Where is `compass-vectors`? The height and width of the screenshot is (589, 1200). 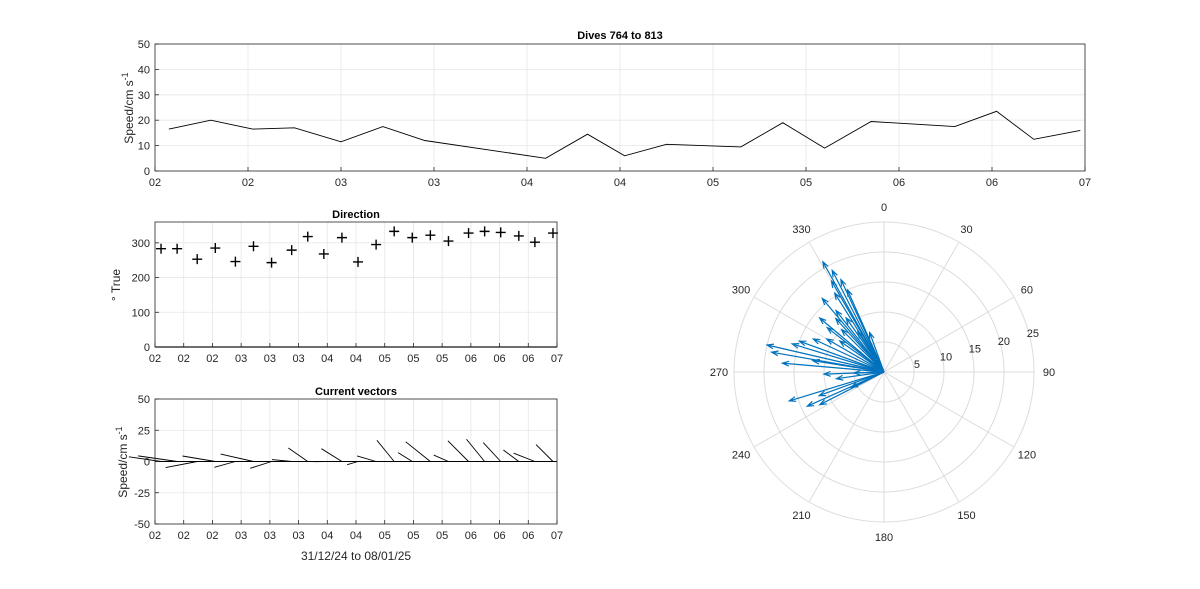 compass-vectors is located at coordinates (825, 333).